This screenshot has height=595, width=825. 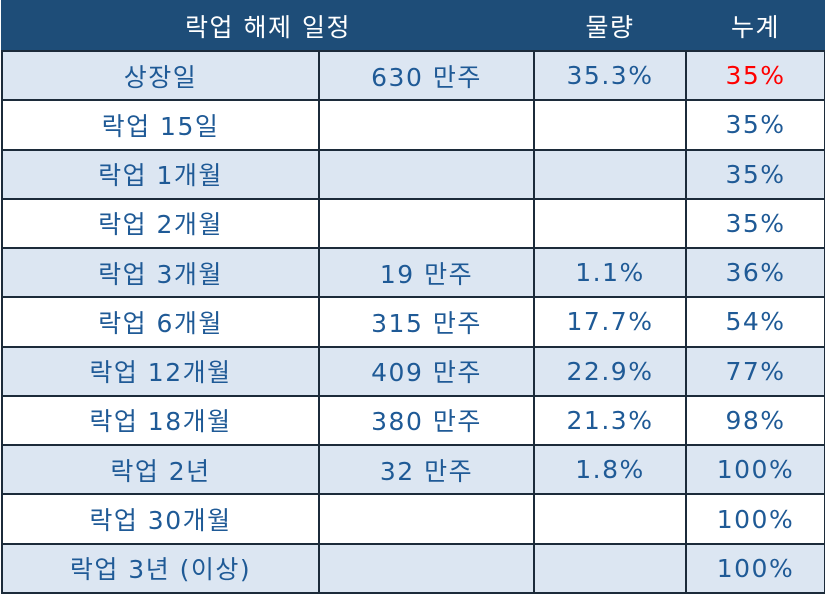 I want to click on header-volume: 물량, so click(x=610, y=26).